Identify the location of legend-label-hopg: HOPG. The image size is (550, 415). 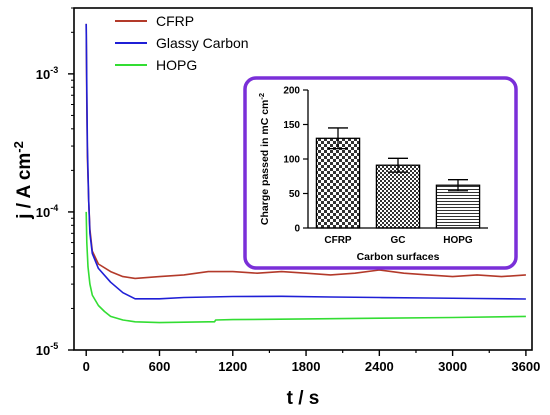
(176, 65).